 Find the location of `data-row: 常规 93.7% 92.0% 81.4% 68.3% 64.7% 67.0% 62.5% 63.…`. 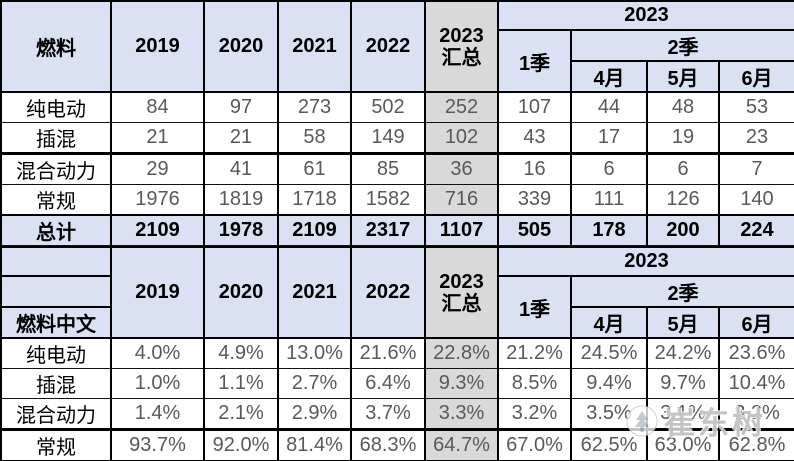

data-row: 常规 93.7% 92.0% 81.4% 68.3% 64.7% 67.0% 62.5% 63.… is located at coordinates (397, 445).